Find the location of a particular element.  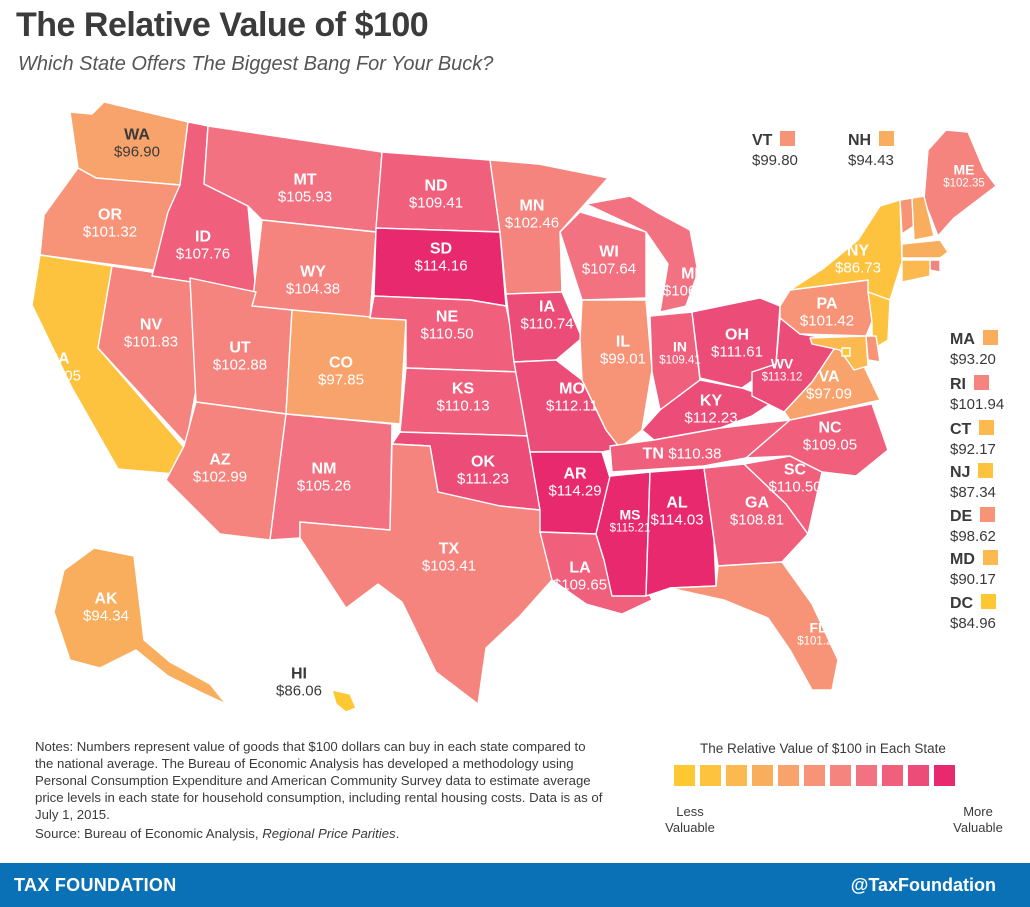

state-AL is located at coordinates (681, 532).